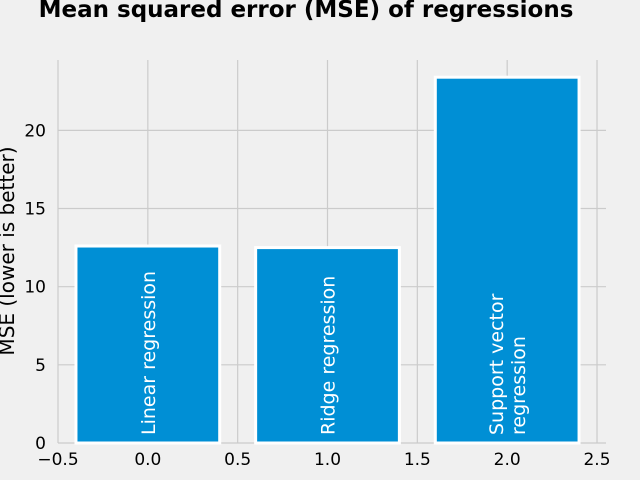  I want to click on y-tick-label: 0, so click(40, 444).